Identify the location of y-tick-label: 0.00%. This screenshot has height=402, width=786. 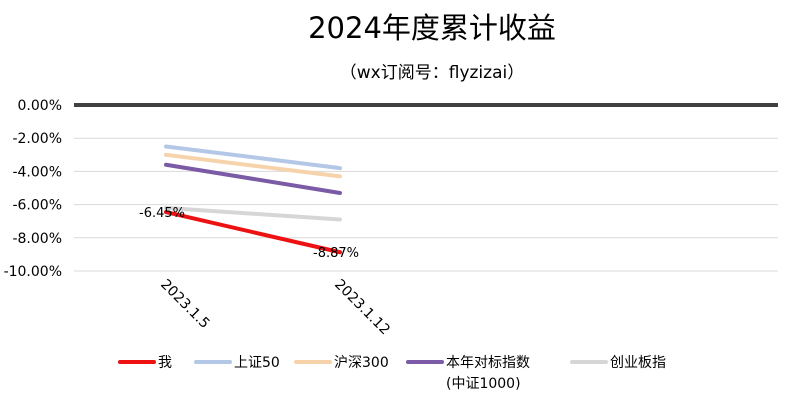
(40, 106).